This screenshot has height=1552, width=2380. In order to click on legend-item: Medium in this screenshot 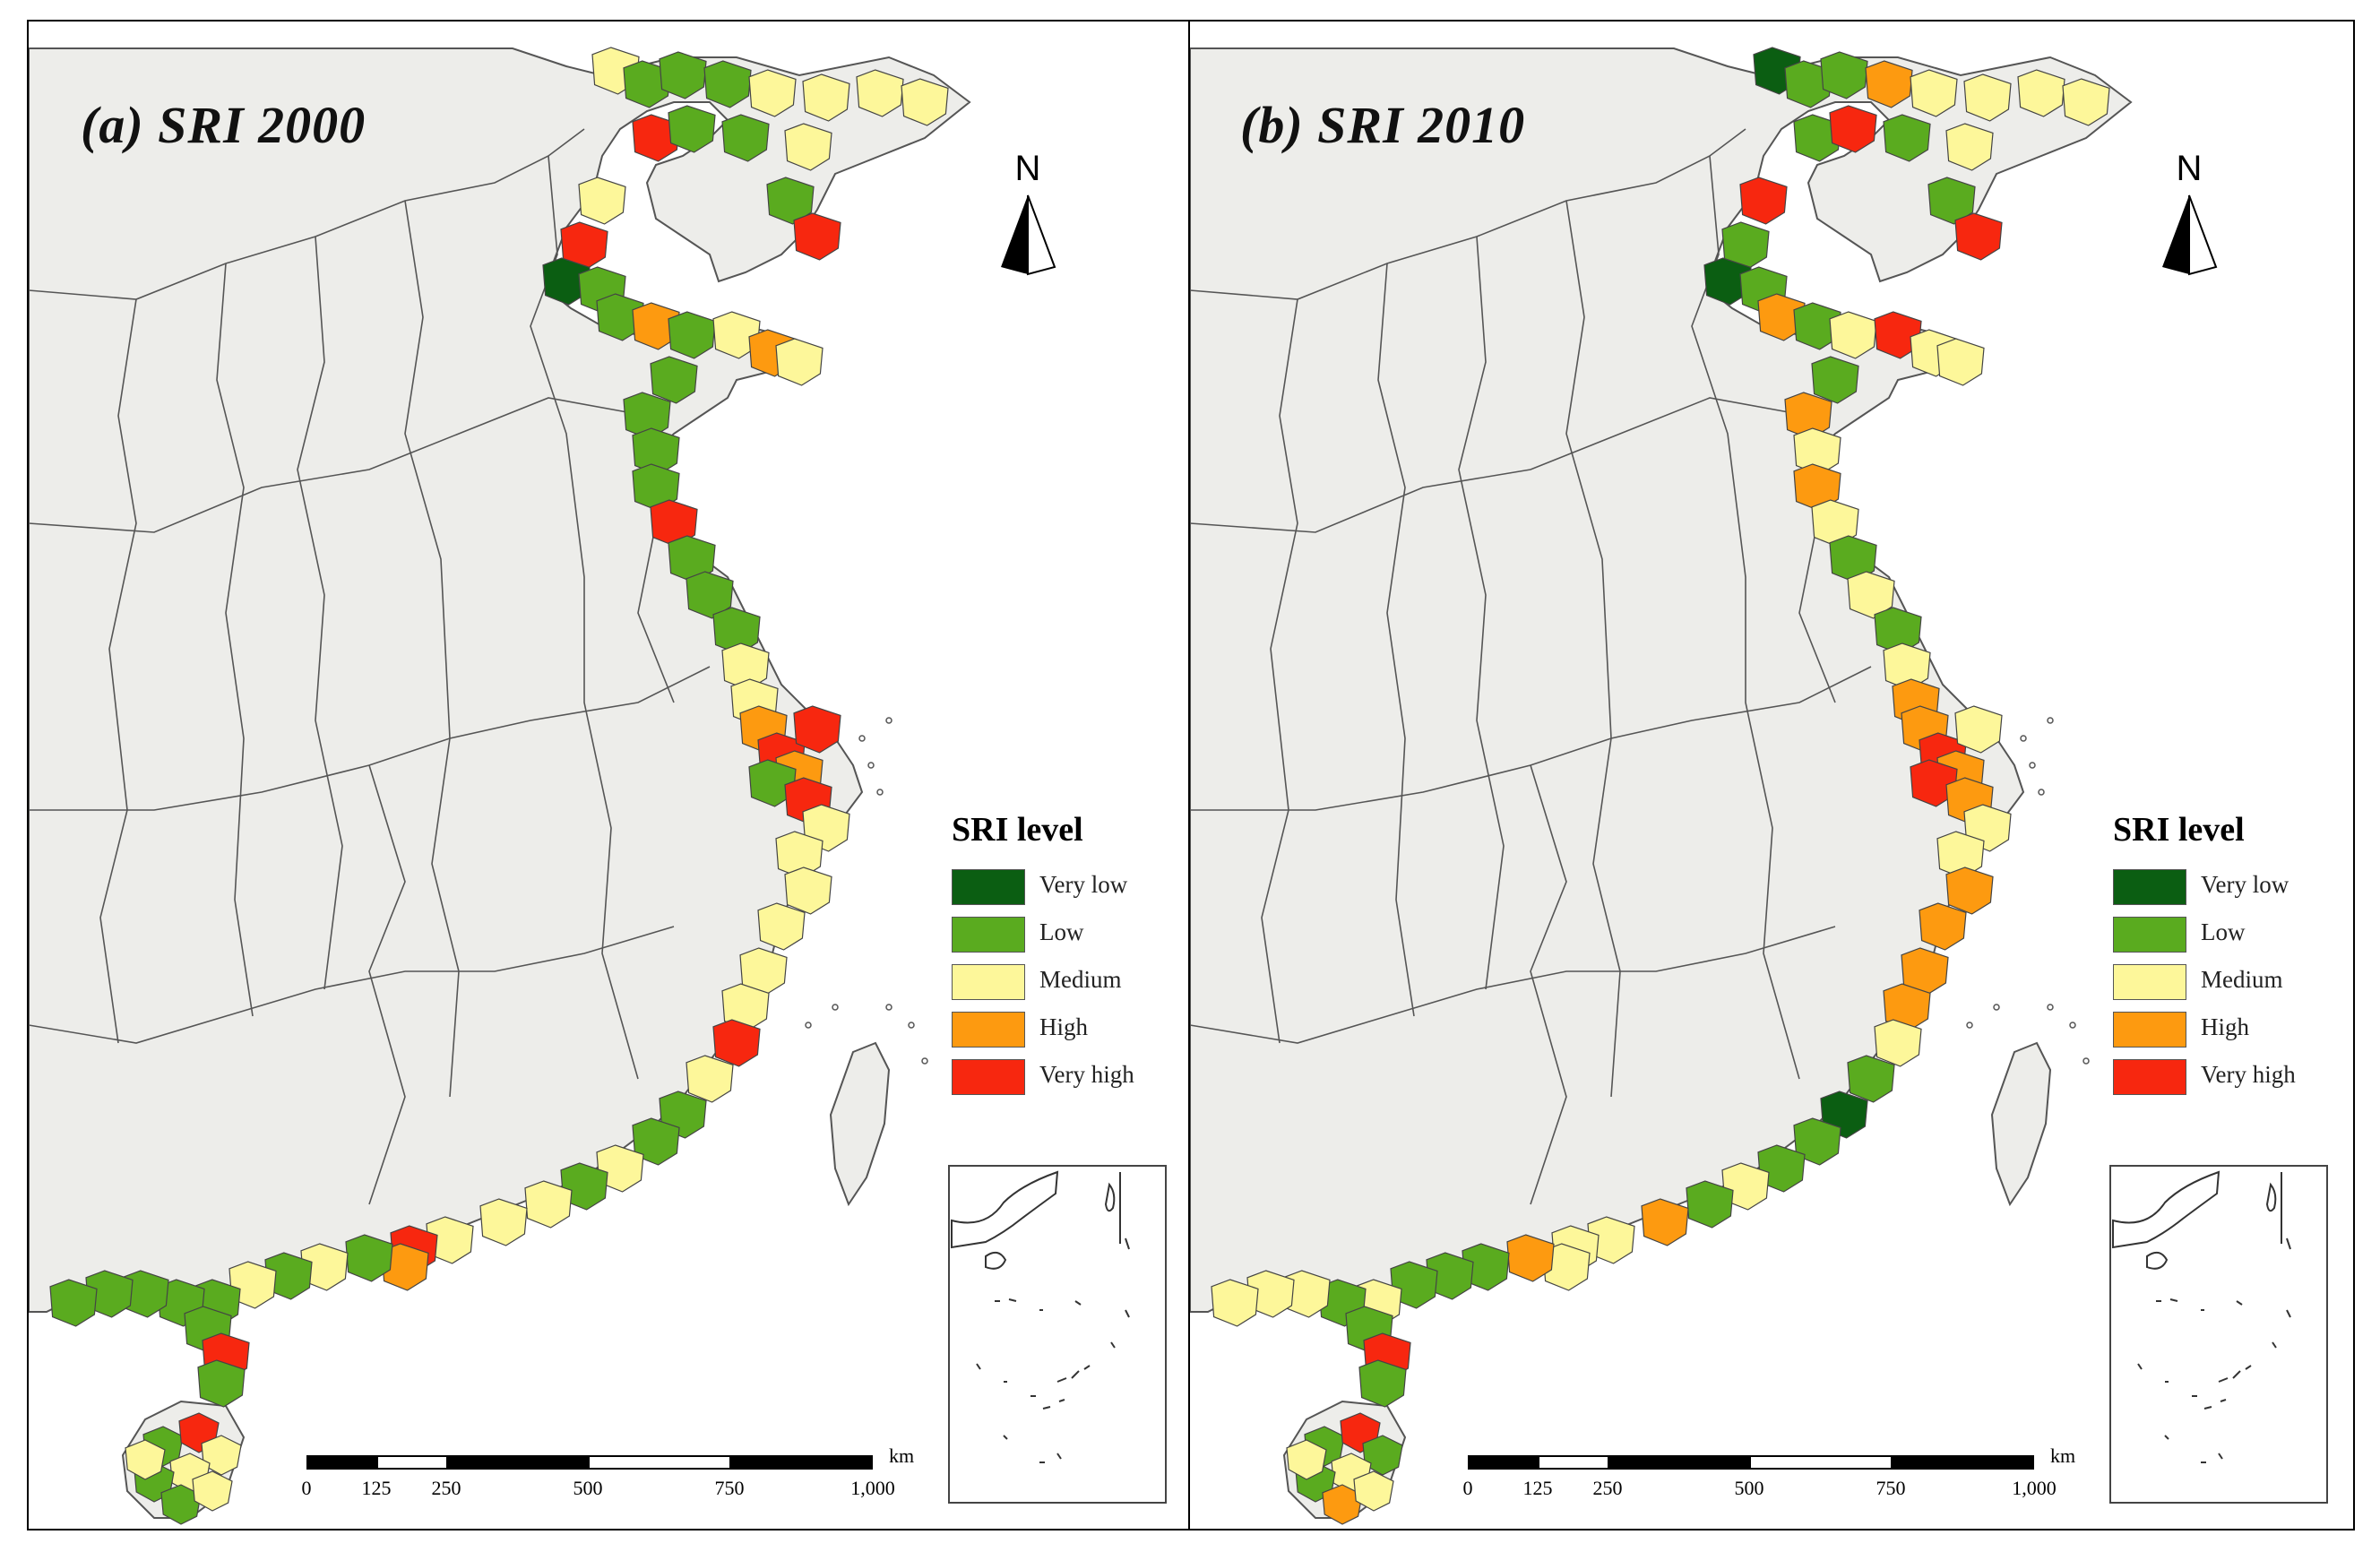, I will do `click(2229, 984)`.